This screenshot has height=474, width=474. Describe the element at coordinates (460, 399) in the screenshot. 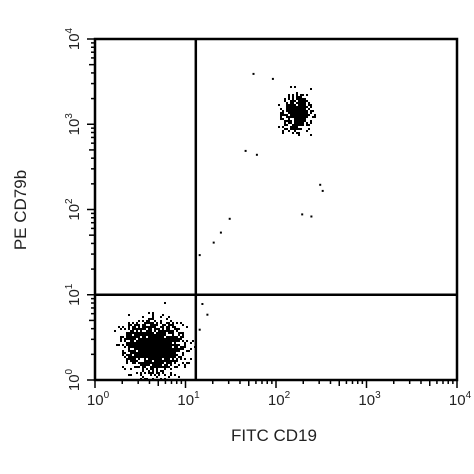

I see `x-tick-label: 10⁴` at that location.